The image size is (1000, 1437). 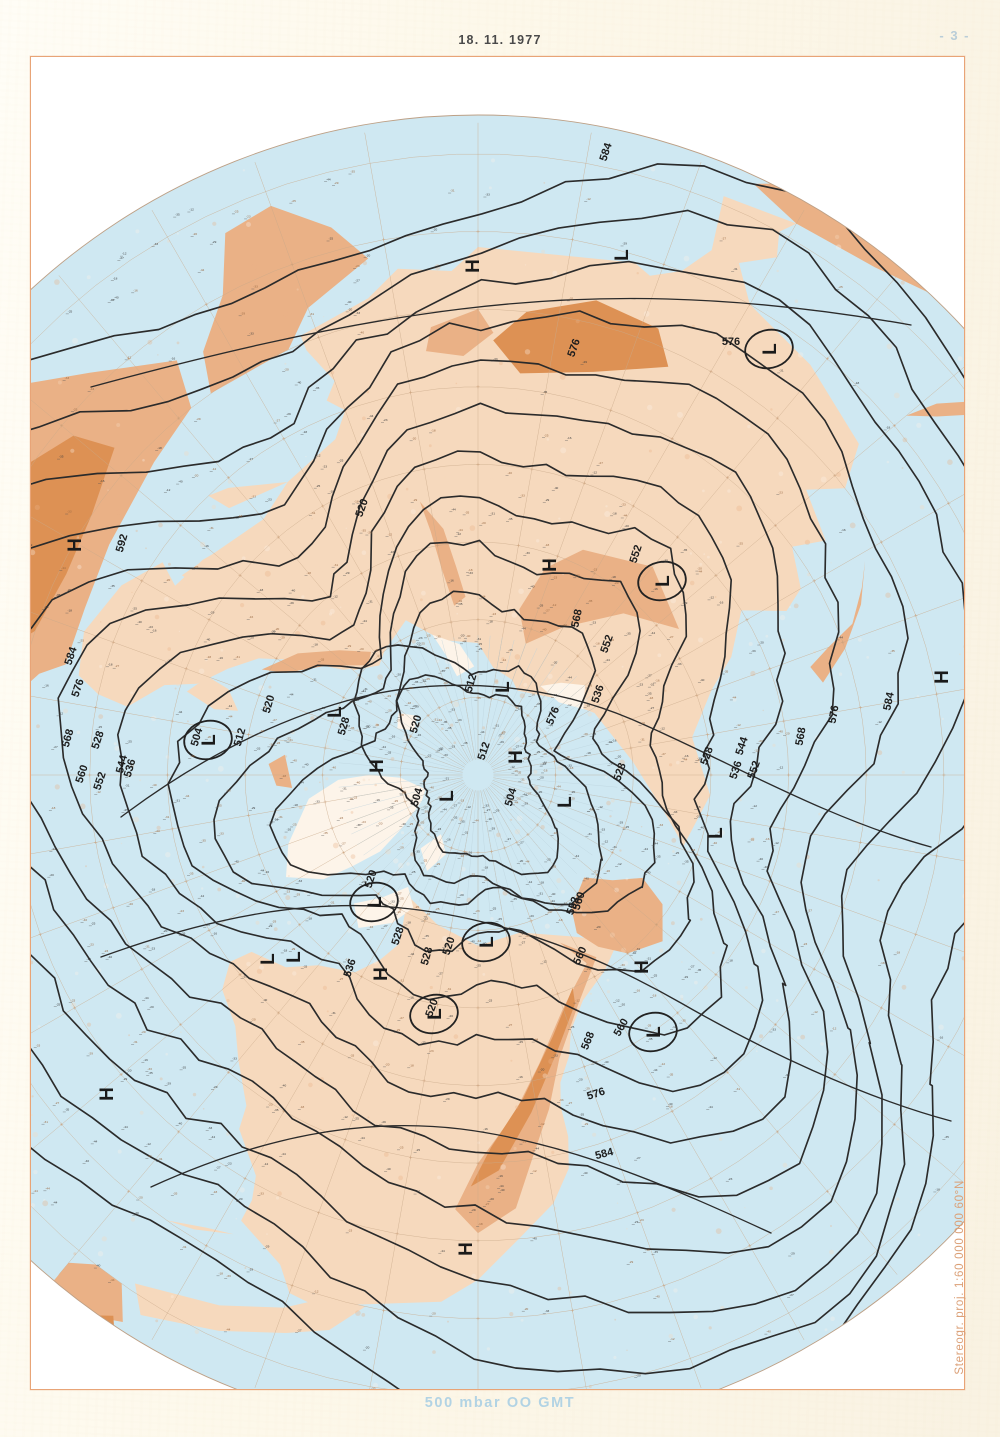 I want to click on svg-text: L, so click(x=268, y=959).